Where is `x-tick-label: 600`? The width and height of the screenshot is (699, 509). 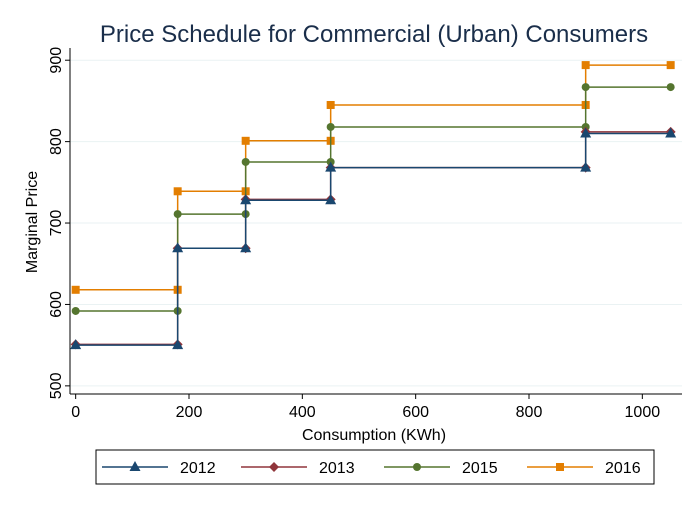 x-tick-label: 600 is located at coordinates (415, 412).